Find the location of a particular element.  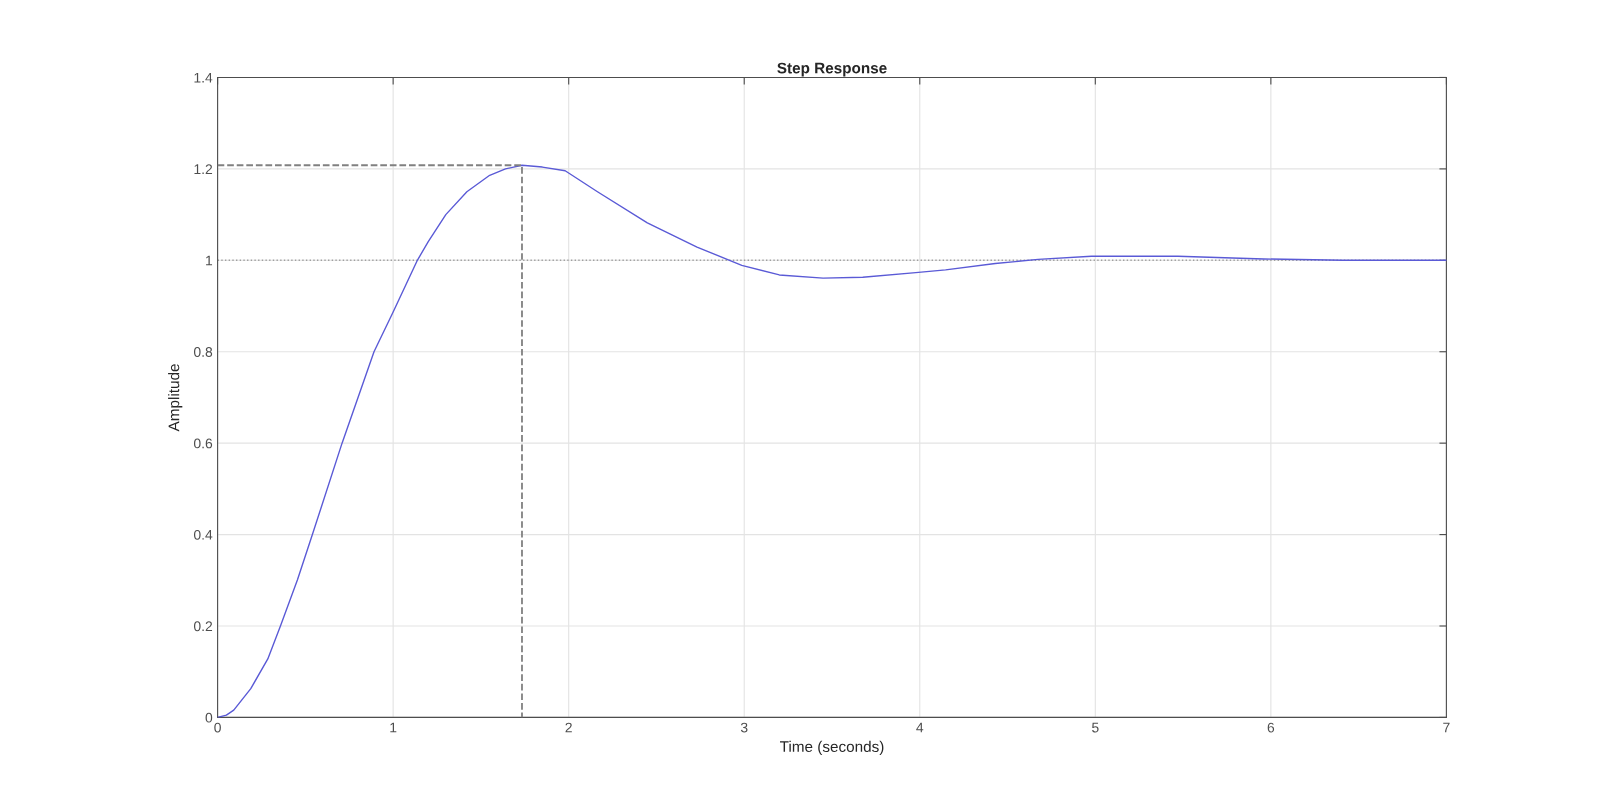

y-tick-label: 0.8 is located at coordinates (203, 352).